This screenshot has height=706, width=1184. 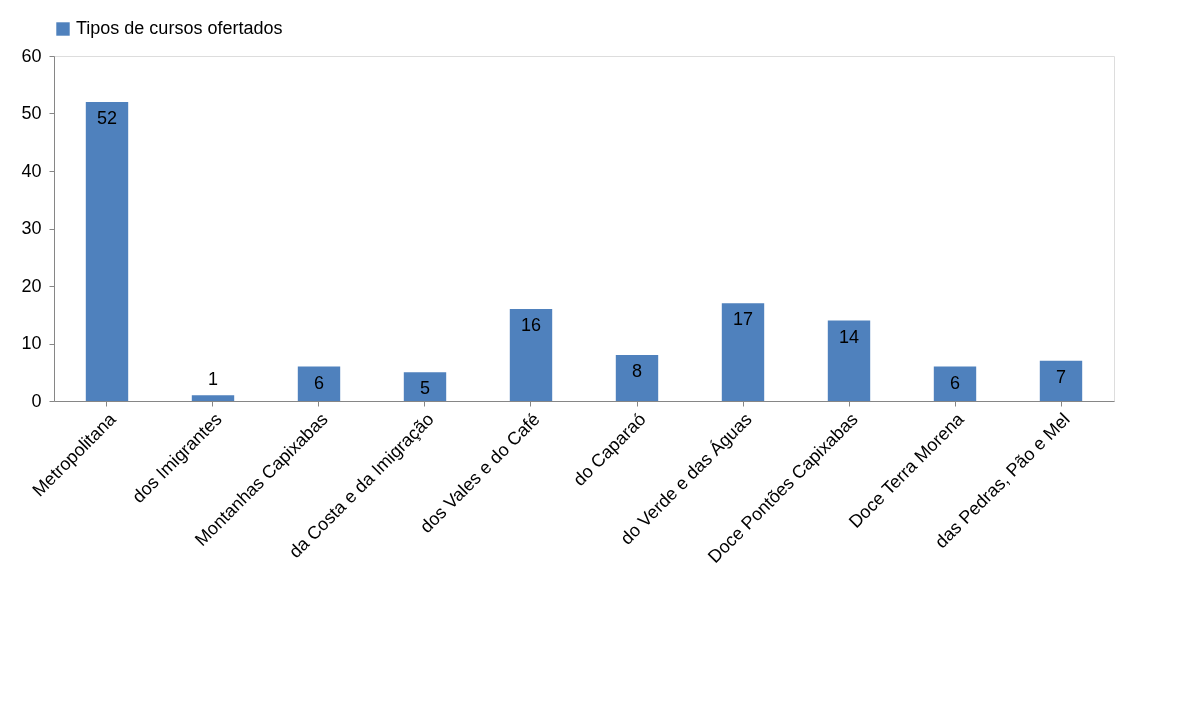 What do you see at coordinates (31, 170) in the screenshot?
I see `y-tick-label: 40` at bounding box center [31, 170].